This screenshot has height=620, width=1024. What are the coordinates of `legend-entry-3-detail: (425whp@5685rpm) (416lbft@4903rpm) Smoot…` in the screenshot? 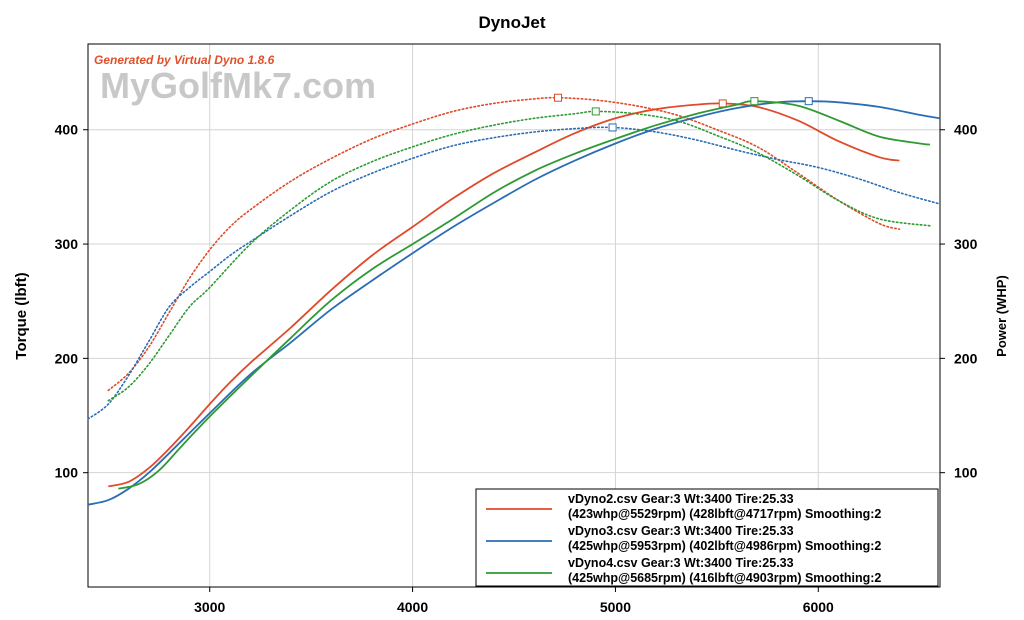 It's located at (724, 578).